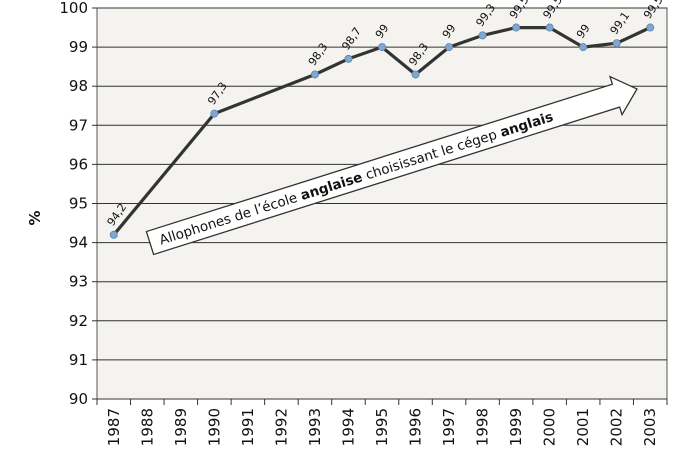 The width and height of the screenshot is (692, 466). What do you see at coordinates (583, 427) in the screenshot?
I see `x-tick-label: 2001` at bounding box center [583, 427].